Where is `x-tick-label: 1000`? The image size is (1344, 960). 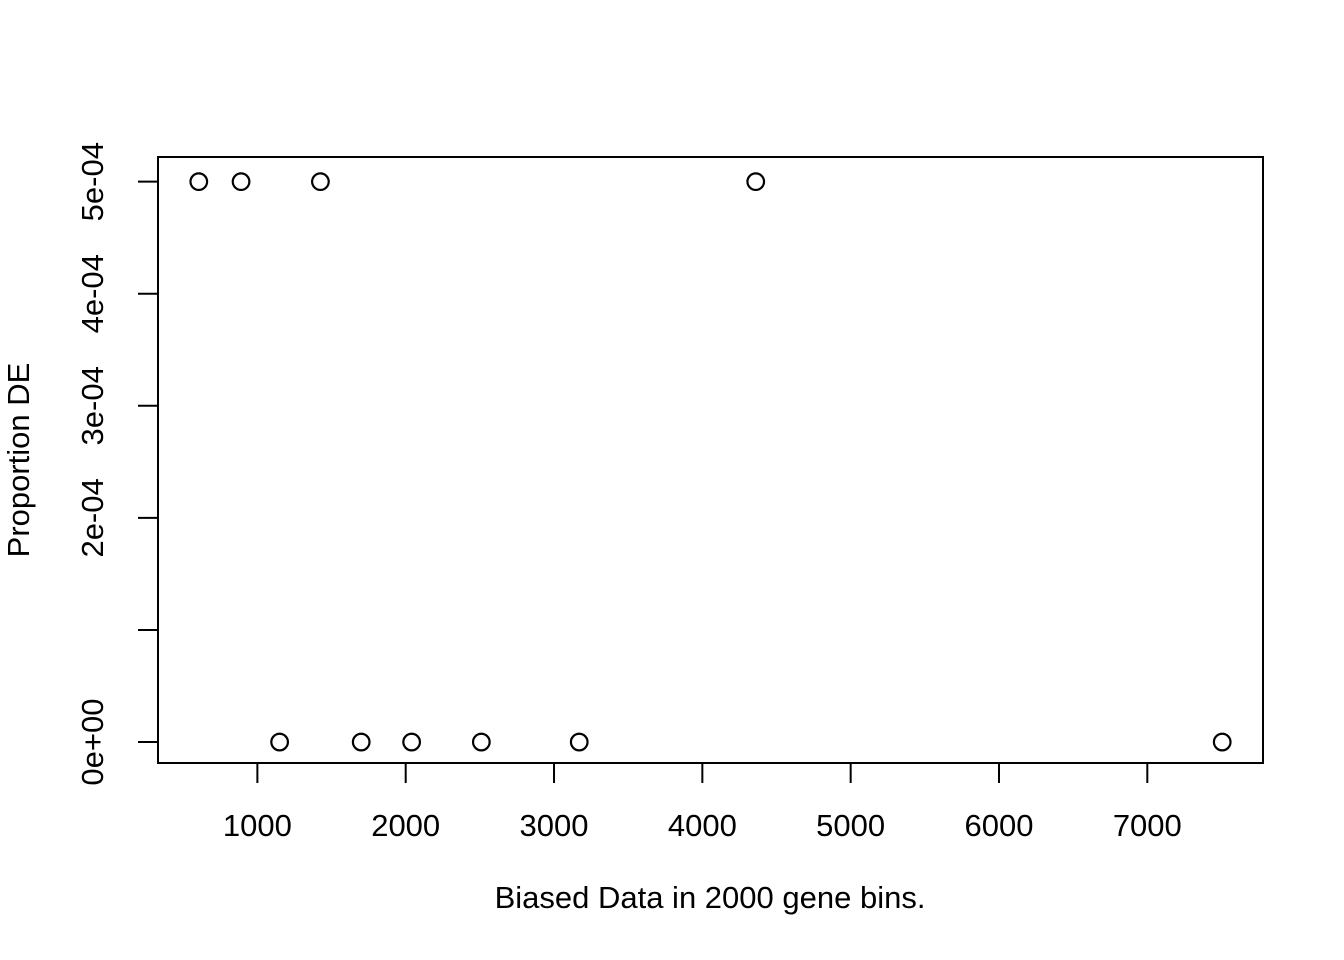
x-tick-label: 1000 is located at coordinates (257, 825).